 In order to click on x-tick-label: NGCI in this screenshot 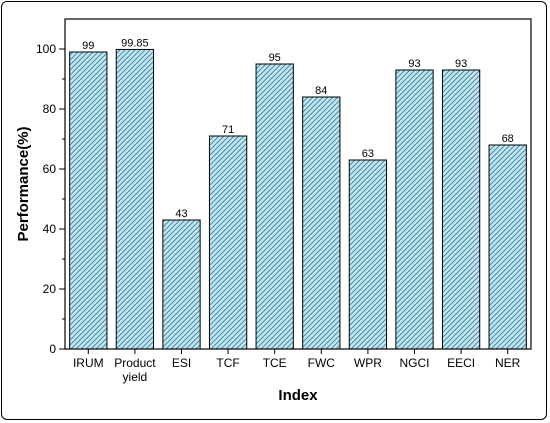, I will do `click(415, 363)`.